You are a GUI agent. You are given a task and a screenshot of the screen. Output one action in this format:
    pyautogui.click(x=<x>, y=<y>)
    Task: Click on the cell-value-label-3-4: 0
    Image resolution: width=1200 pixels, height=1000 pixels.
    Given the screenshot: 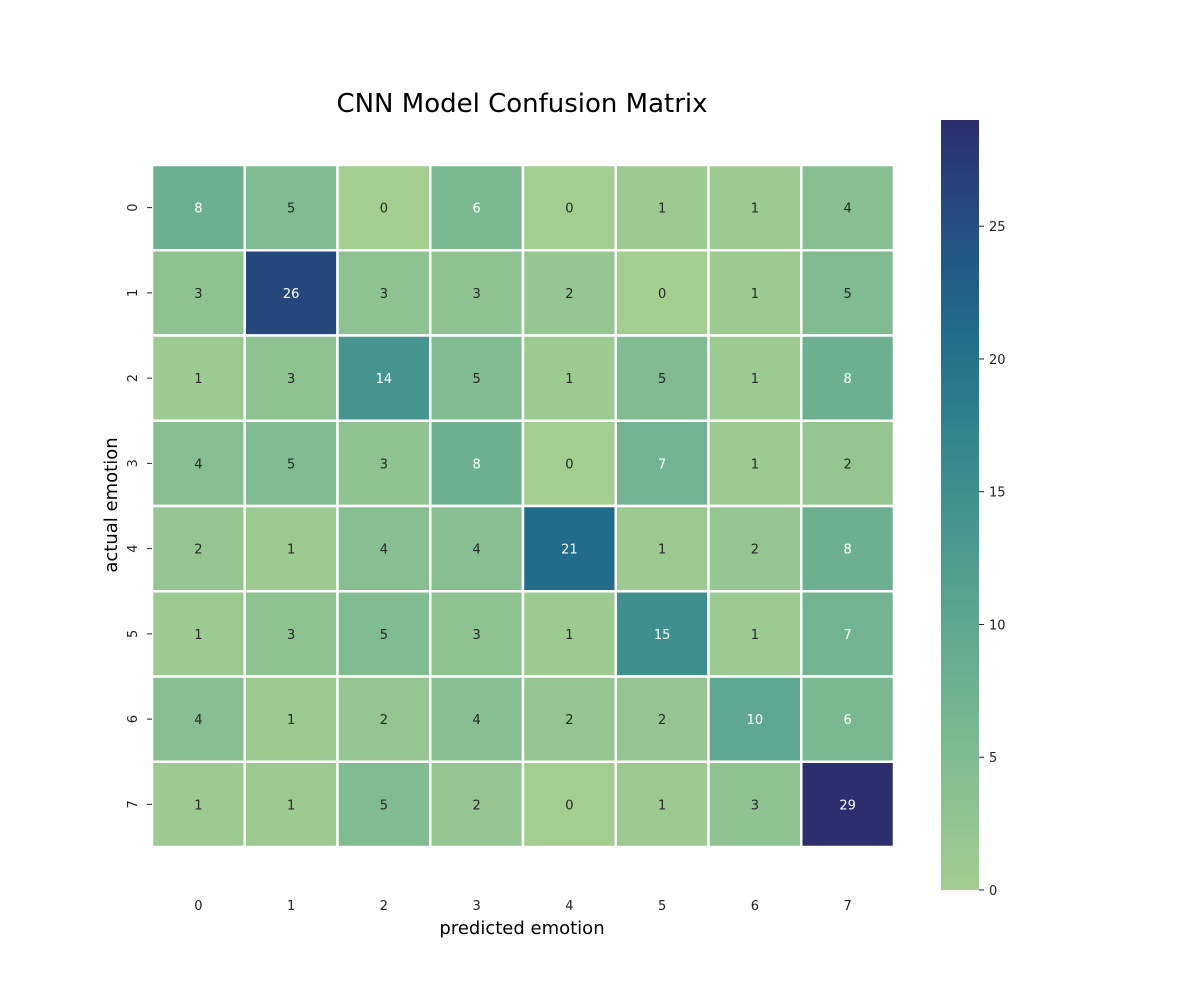 What is the action you would take?
    pyautogui.click(x=569, y=464)
    